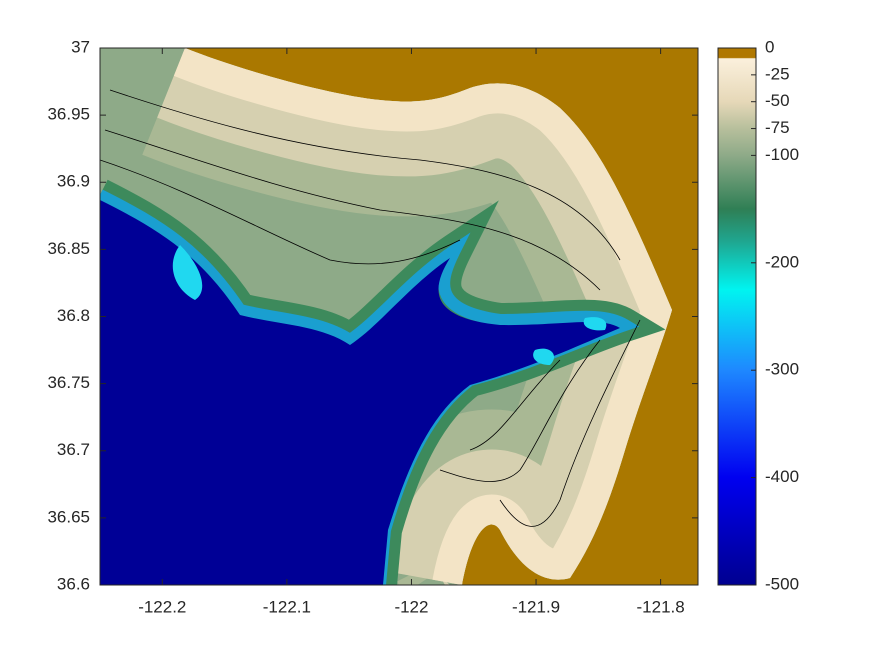 This screenshot has height=661, width=875. What do you see at coordinates (80, 46) in the screenshot?
I see `y-tick-label: 37` at bounding box center [80, 46].